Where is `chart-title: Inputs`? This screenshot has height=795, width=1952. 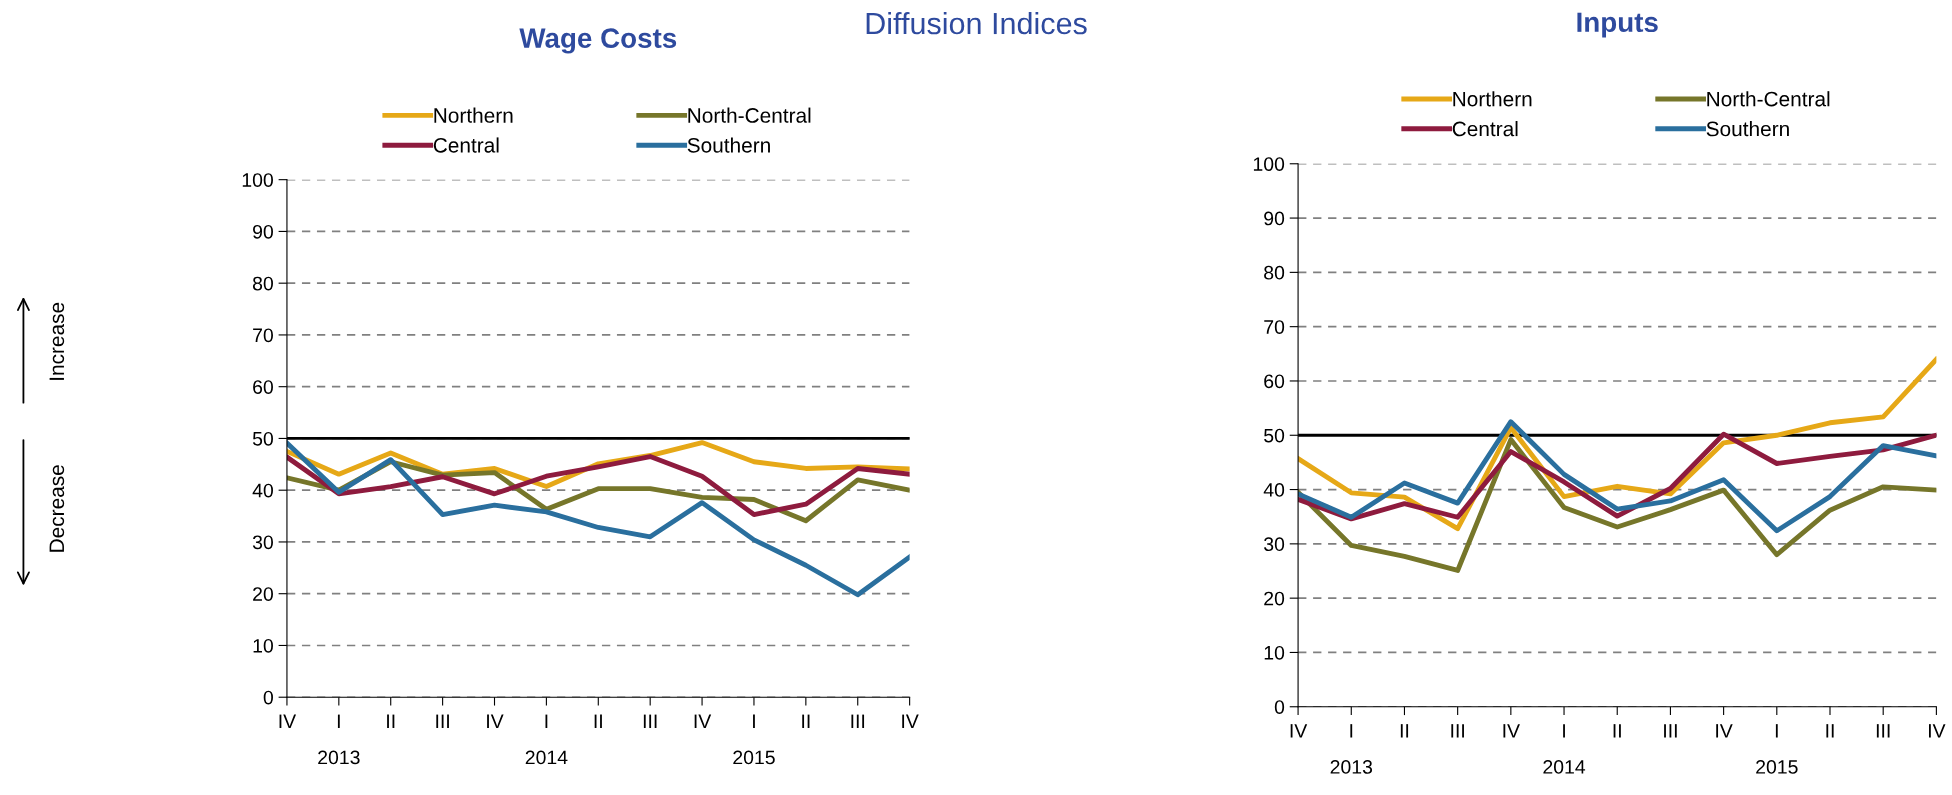 chart-title: Inputs is located at coordinates (1617, 25).